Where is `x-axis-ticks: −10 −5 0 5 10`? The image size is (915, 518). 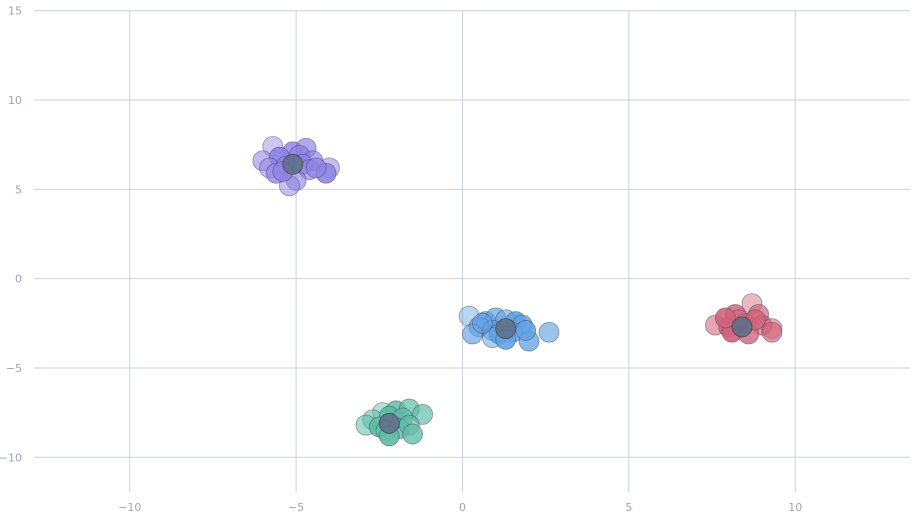 x-axis-ticks: −10 −5 0 5 10 is located at coordinates (460, 507).